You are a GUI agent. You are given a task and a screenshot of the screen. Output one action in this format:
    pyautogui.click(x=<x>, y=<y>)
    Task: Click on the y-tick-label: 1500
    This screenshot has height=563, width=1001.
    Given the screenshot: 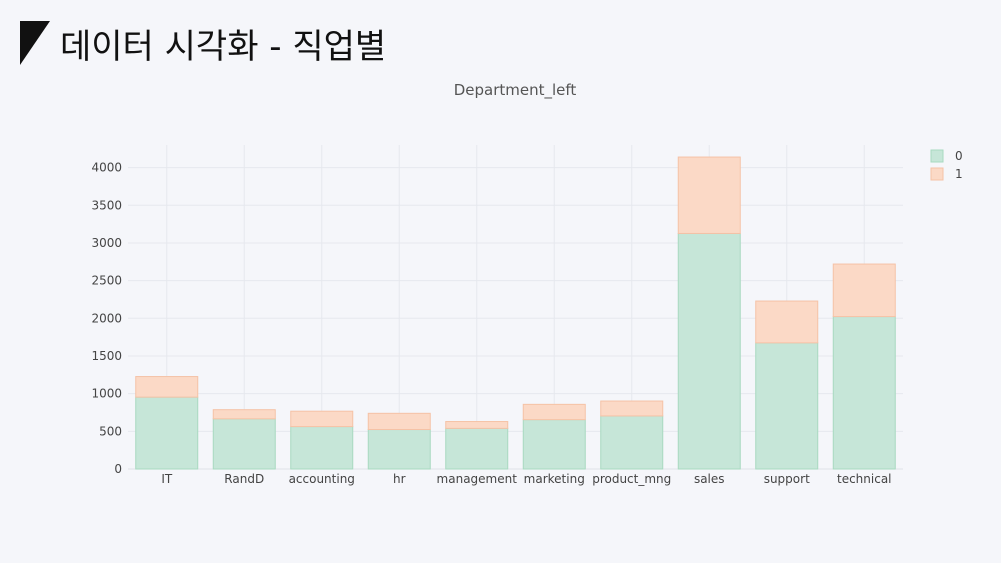 What is the action you would take?
    pyautogui.click(x=106, y=356)
    